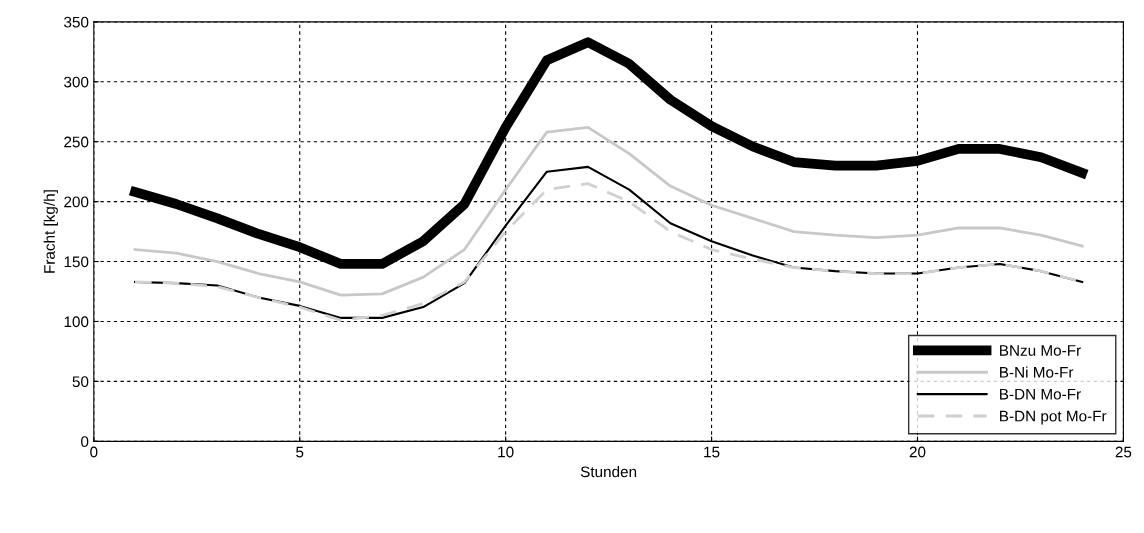 The image size is (1144, 533). I want to click on y-tick-label: 150, so click(76, 262).